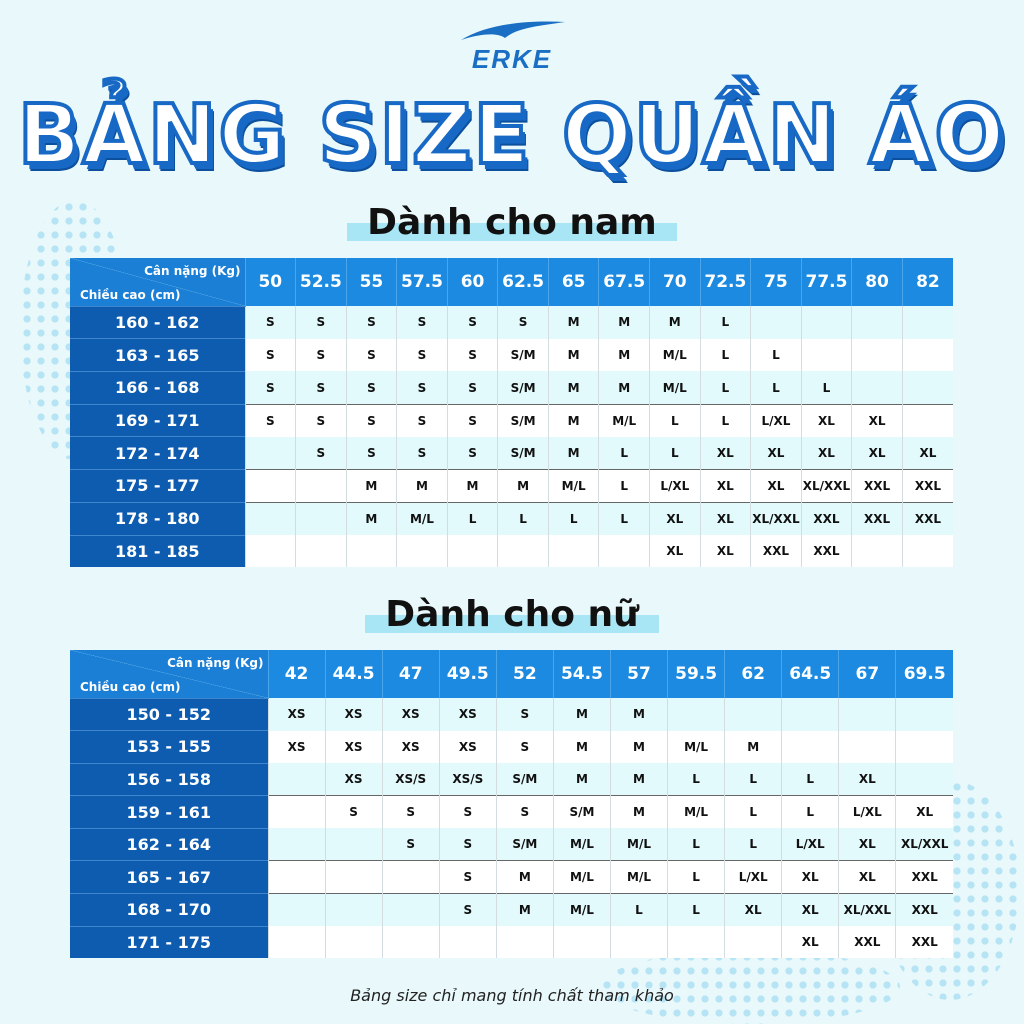  What do you see at coordinates (511, 135) in the screenshot?
I see `page-title: BẢNG SIZE QUẦN ÁO` at bounding box center [511, 135].